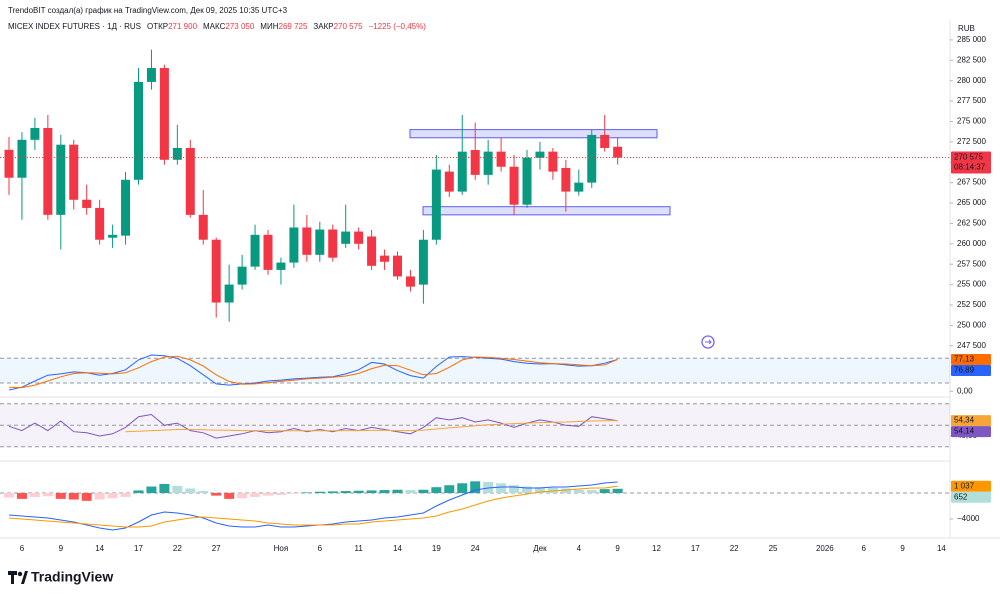  Describe the element at coordinates (971, 100) in the screenshot. I see `y-tick-label: 277 500` at that location.